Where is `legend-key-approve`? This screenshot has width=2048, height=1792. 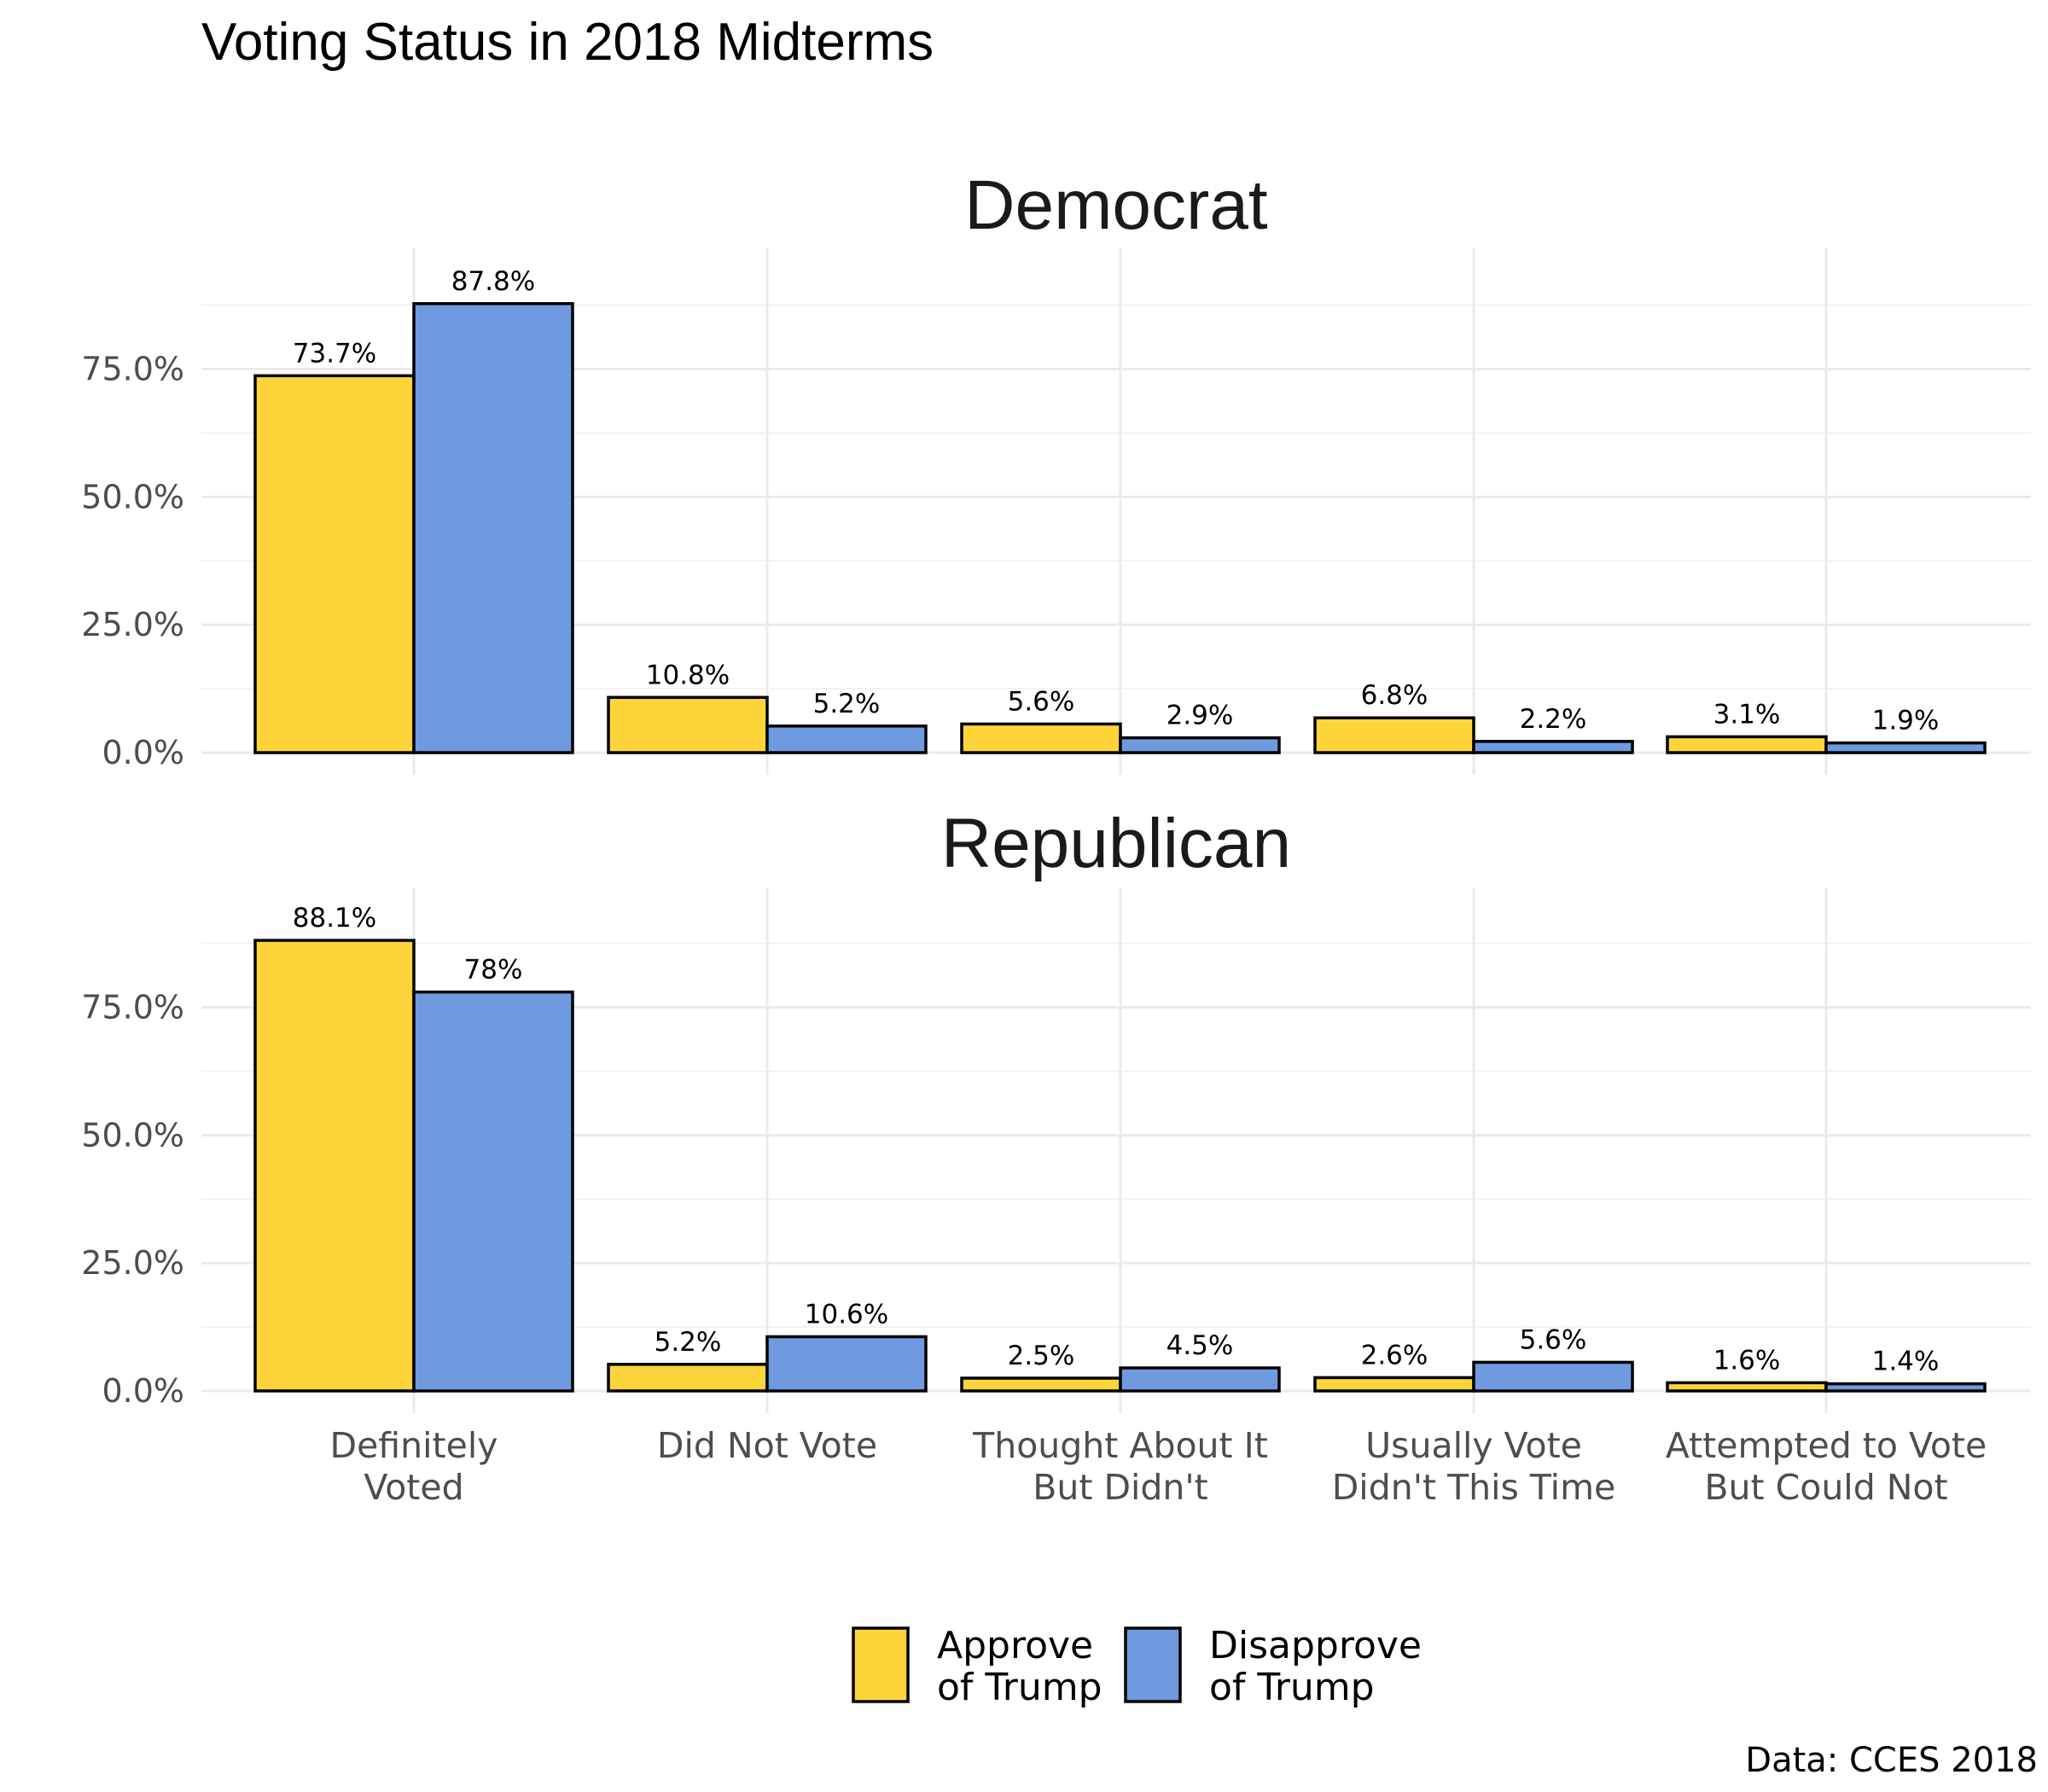 legend-key-approve is located at coordinates (881, 1664).